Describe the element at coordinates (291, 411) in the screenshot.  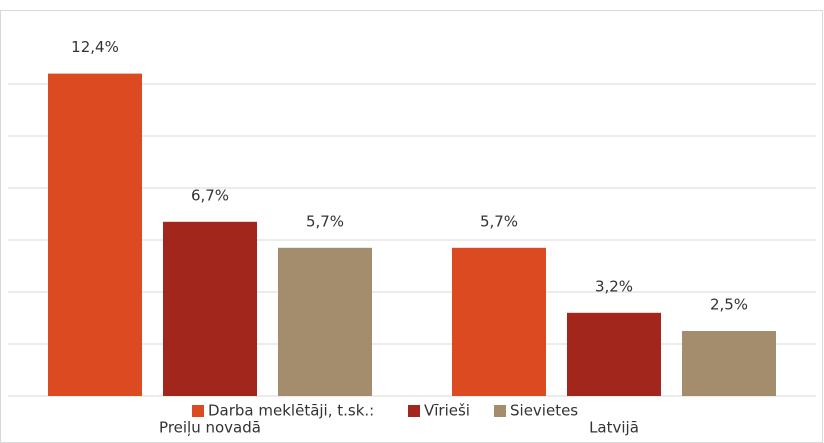
I see `legend-label: Darba meklētāji, t.sk.:` at that location.